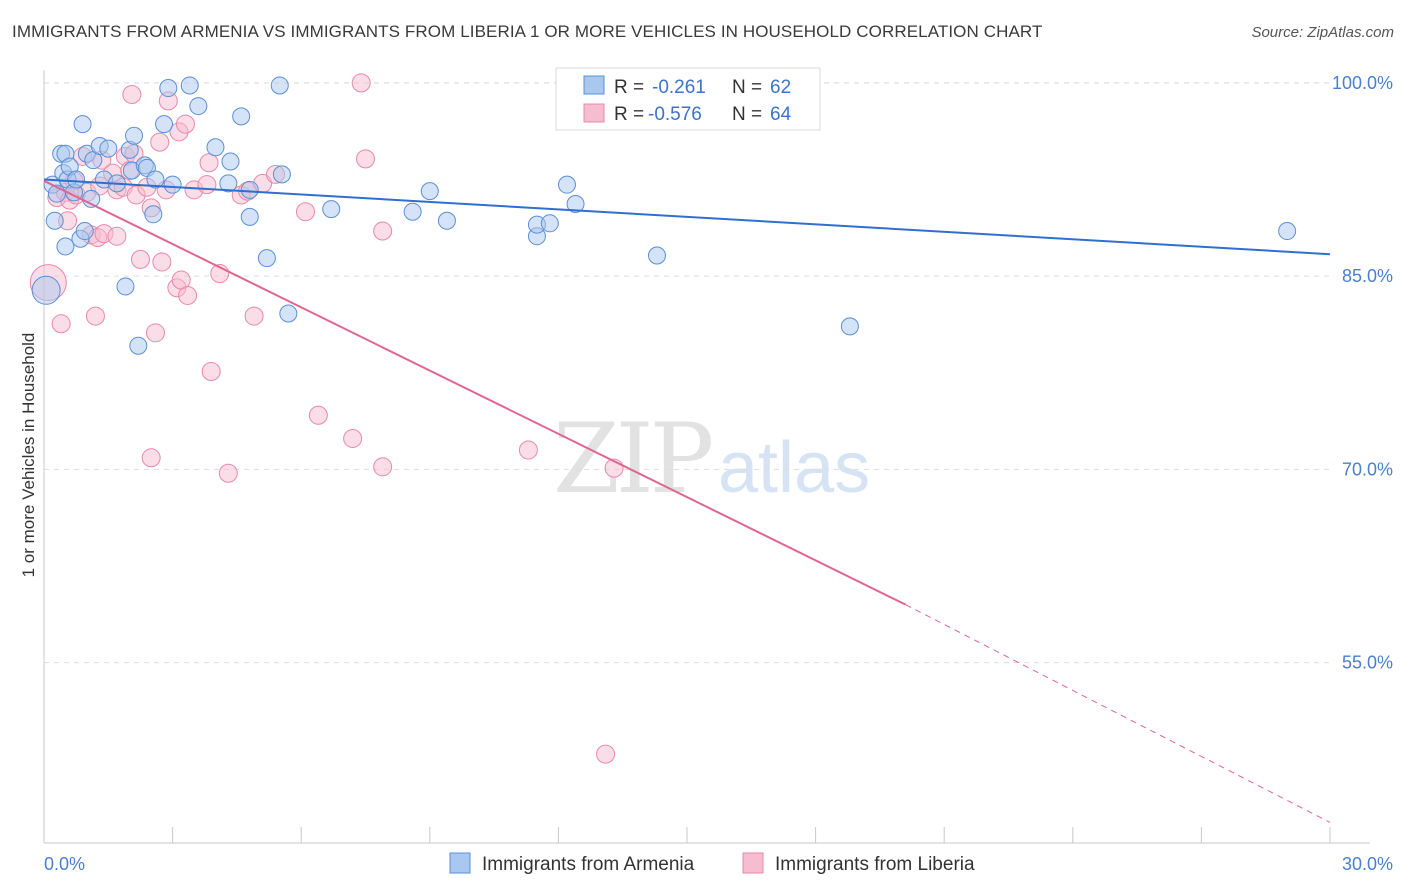 The image size is (1406, 892). What do you see at coordinates (794, 468) in the screenshot?
I see `watermark-atlas: atlas` at bounding box center [794, 468].